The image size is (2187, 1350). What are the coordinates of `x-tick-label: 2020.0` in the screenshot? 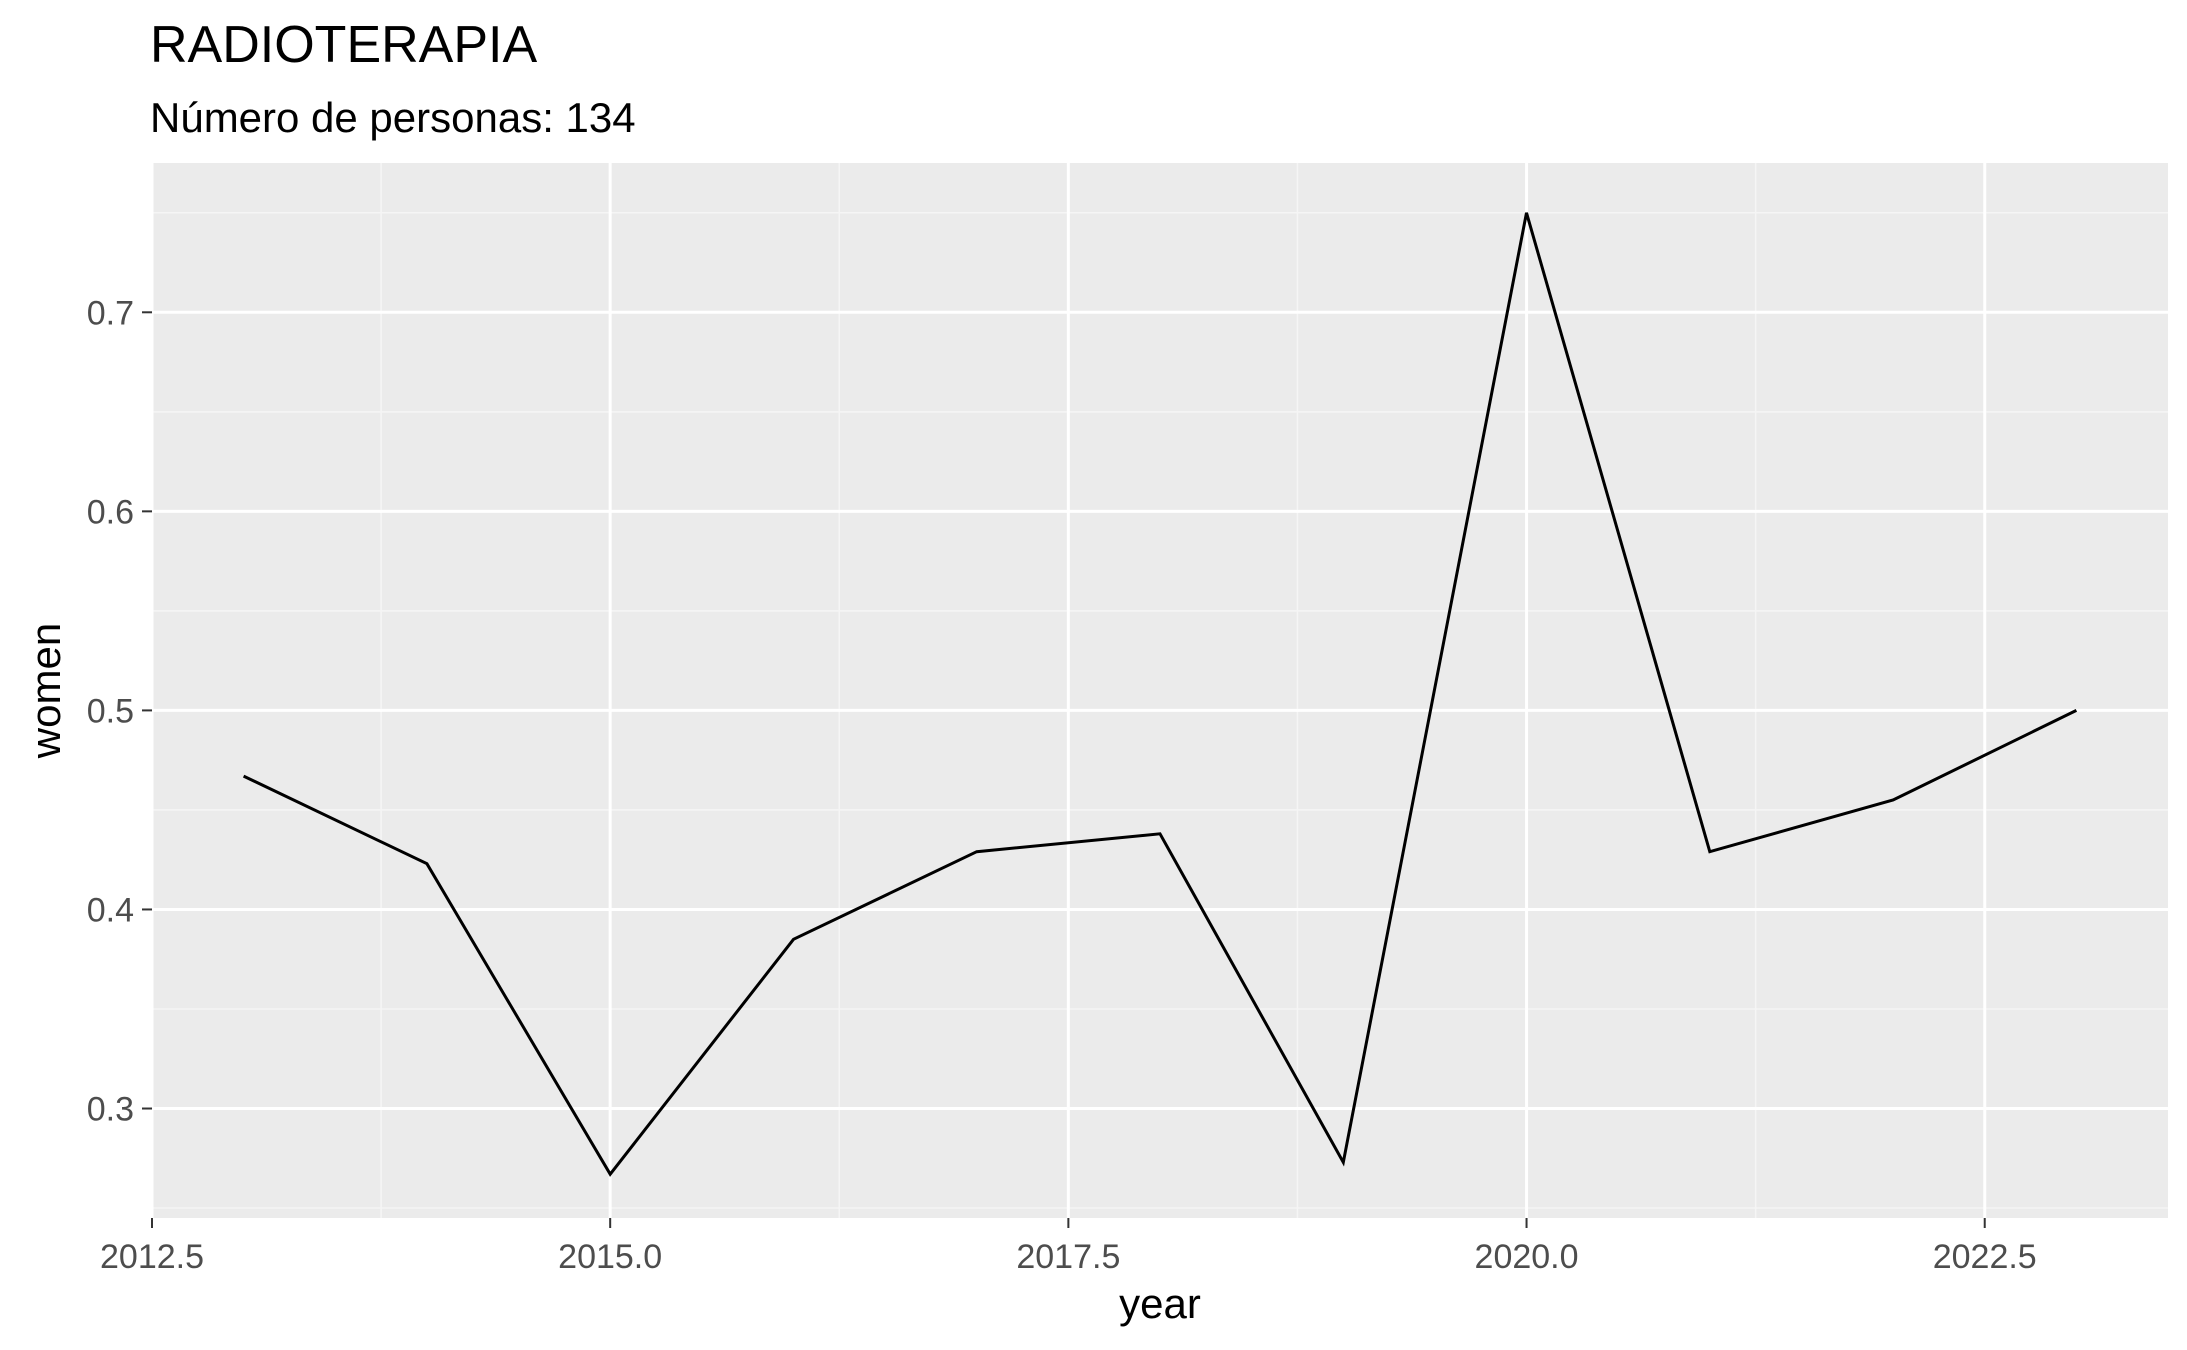 It's located at (1527, 1257).